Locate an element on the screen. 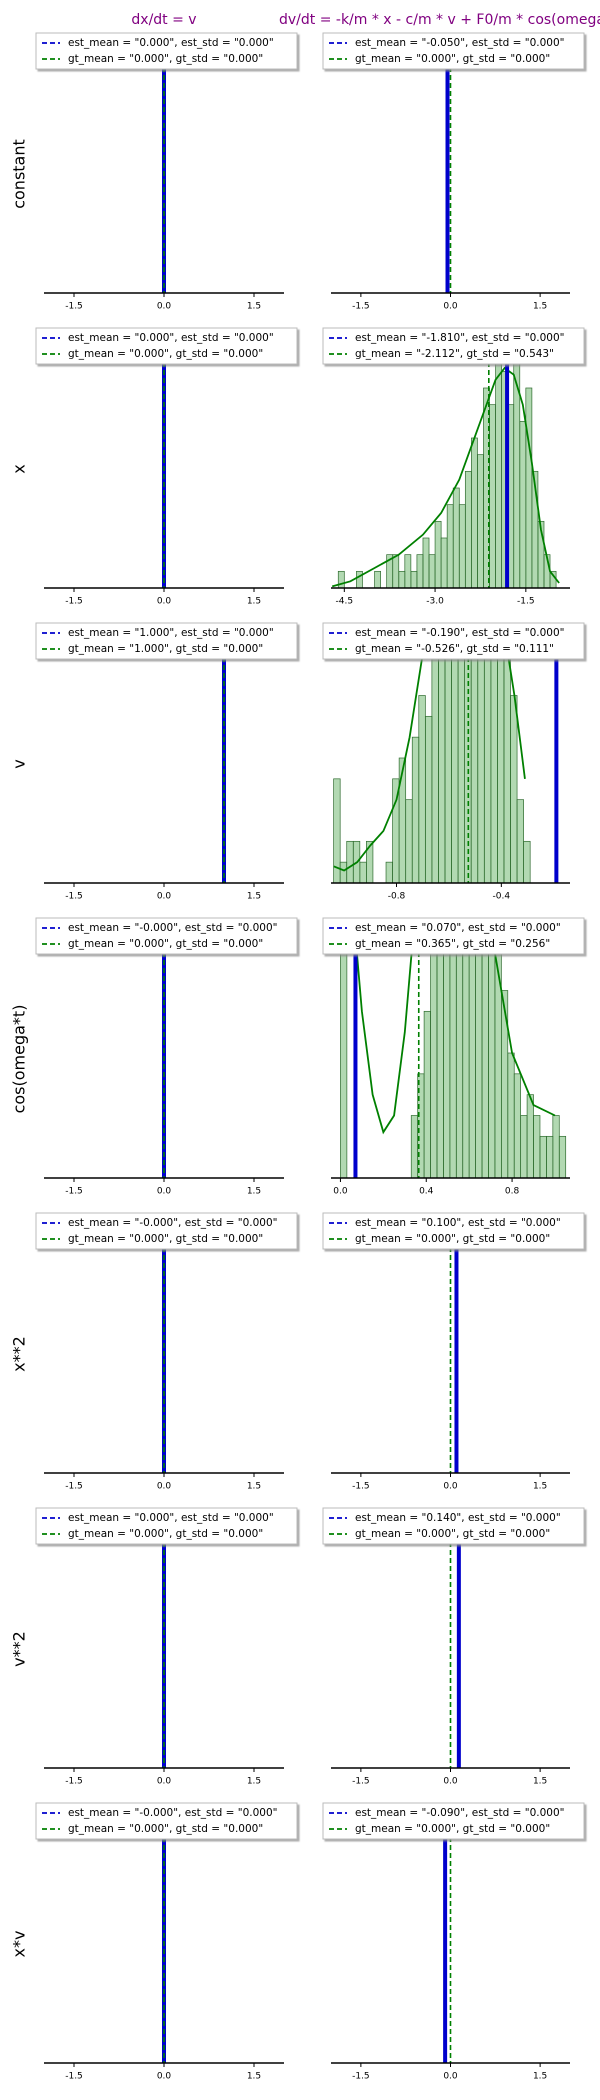  x-tick-label: -3.0 is located at coordinates (435, 602).